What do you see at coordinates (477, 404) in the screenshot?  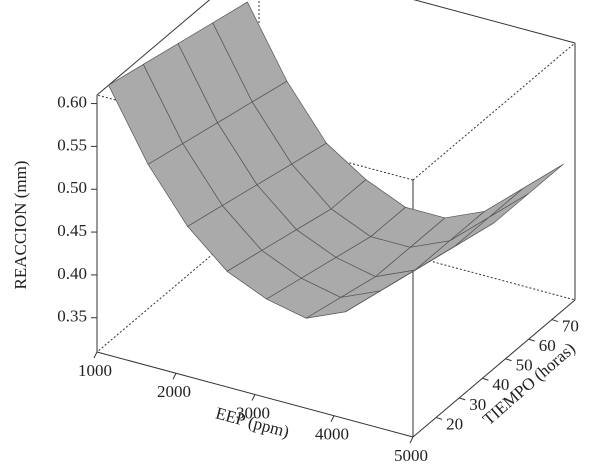 I see `y-tick-label: 30` at bounding box center [477, 404].